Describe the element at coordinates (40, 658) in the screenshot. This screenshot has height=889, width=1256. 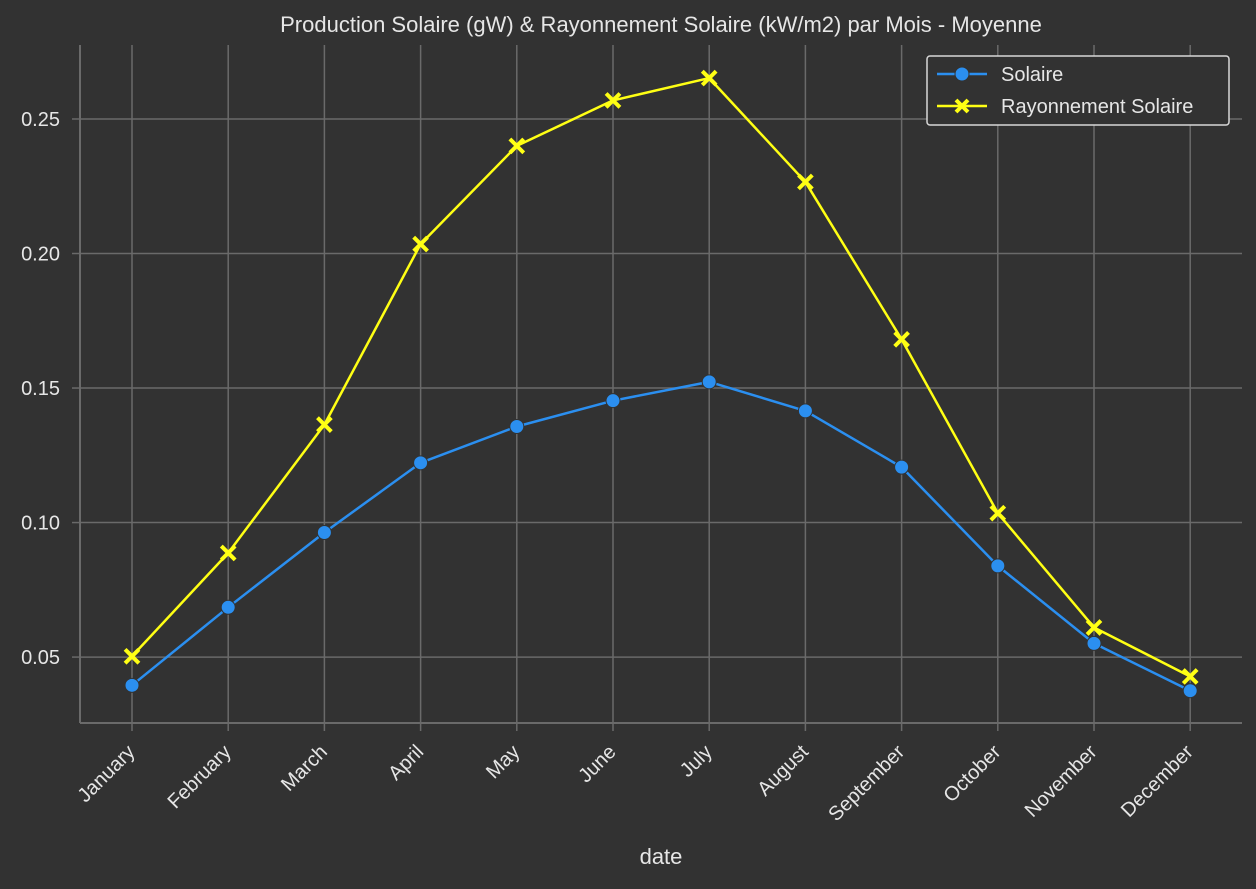
I see `y-tick-label: 0.05` at that location.